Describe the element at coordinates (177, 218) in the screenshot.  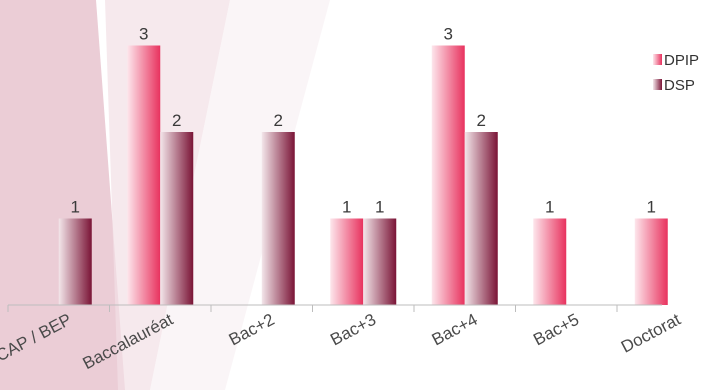
I see `bar-dsp-baccalaureat` at that location.